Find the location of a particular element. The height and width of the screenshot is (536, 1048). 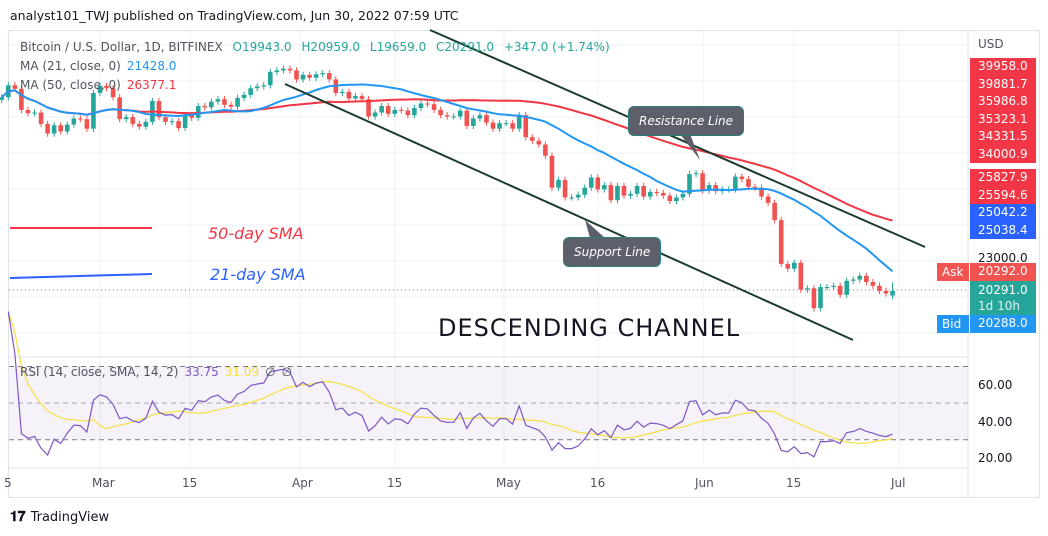

currency-label: USD is located at coordinates (991, 44).